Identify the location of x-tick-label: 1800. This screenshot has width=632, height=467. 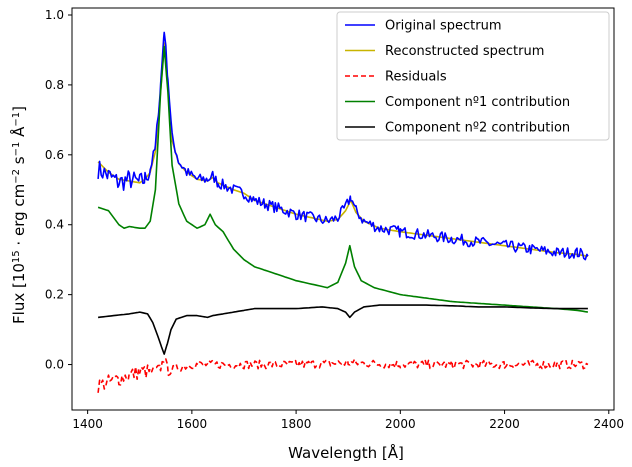
(296, 424).